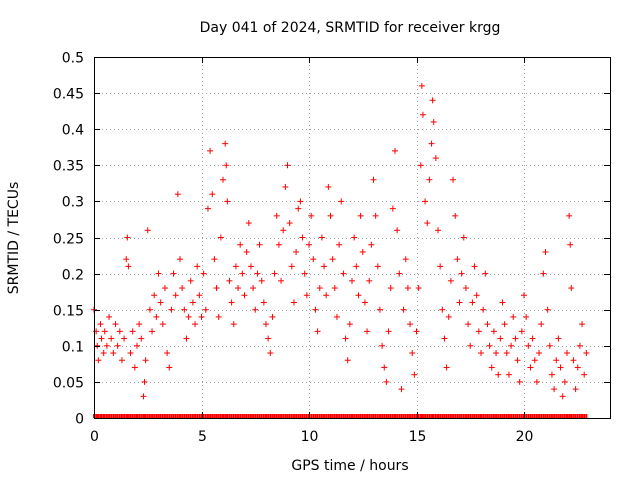 The height and width of the screenshot is (480, 640). What do you see at coordinates (94, 437) in the screenshot?
I see `x-tick-label: 0` at bounding box center [94, 437].